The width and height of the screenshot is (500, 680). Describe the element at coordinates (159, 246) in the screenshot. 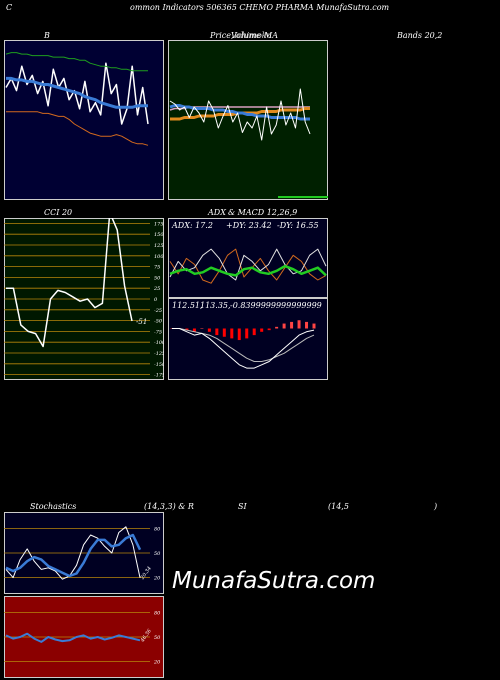

I see `cci-tick-label: 125` at that location.